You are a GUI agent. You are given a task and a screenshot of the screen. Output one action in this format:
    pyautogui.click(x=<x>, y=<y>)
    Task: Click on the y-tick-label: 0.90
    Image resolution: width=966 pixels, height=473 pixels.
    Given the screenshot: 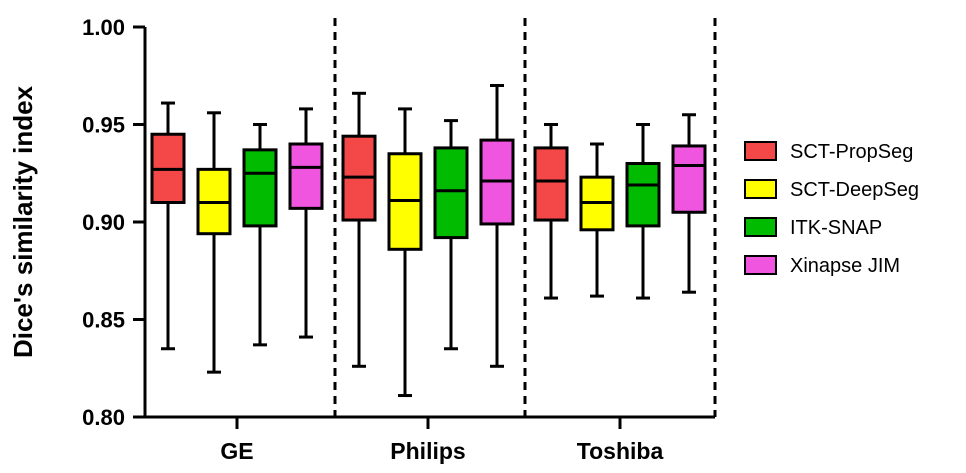 What is the action you would take?
    pyautogui.click(x=103, y=222)
    